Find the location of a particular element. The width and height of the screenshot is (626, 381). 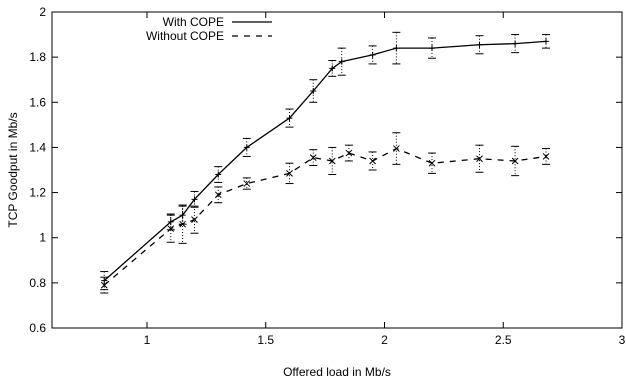

y-tick-label: 0.6 is located at coordinates (37, 328).